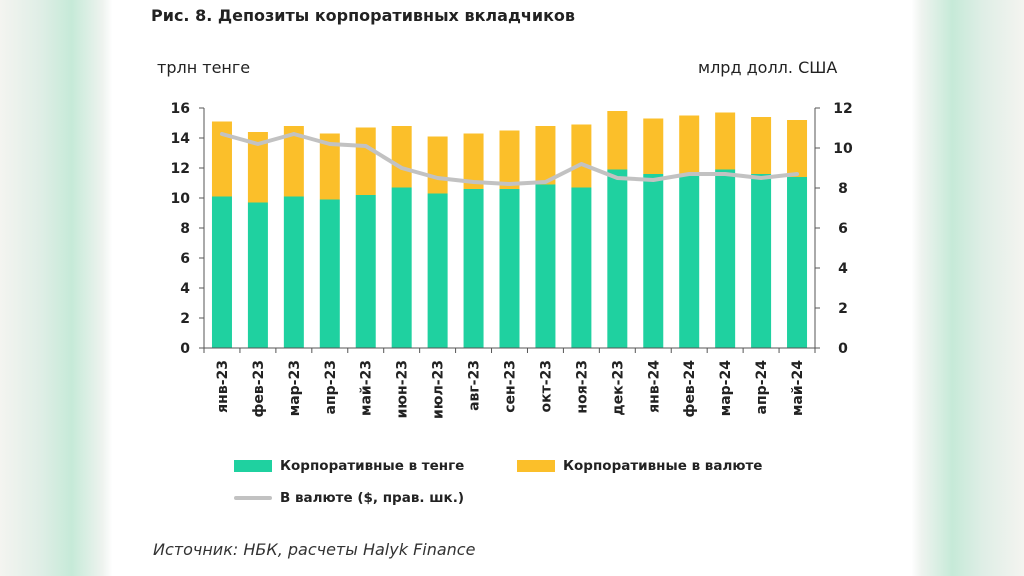 Image resolution: width=1024 pixels, height=576 pixels. I want to click on x-axis-tick-label: апр-23, so click(331, 387).